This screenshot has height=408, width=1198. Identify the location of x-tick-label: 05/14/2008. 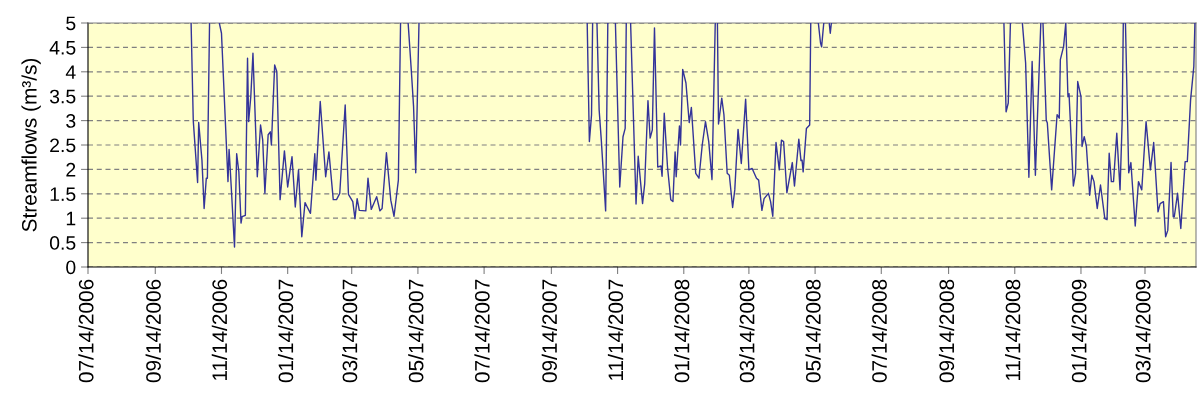
(813, 331).